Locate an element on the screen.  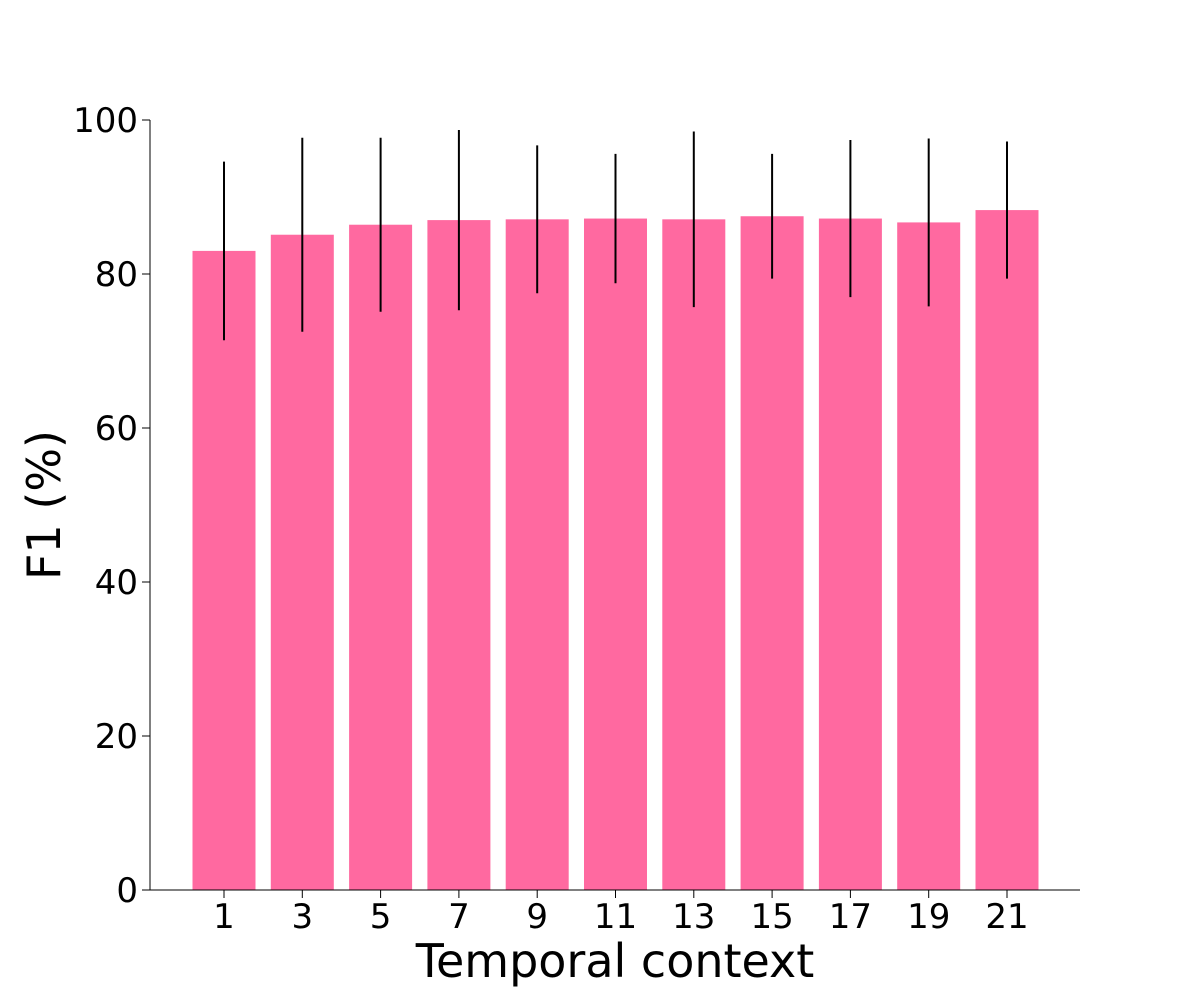
x-tick-label: 15 is located at coordinates (771, 917).